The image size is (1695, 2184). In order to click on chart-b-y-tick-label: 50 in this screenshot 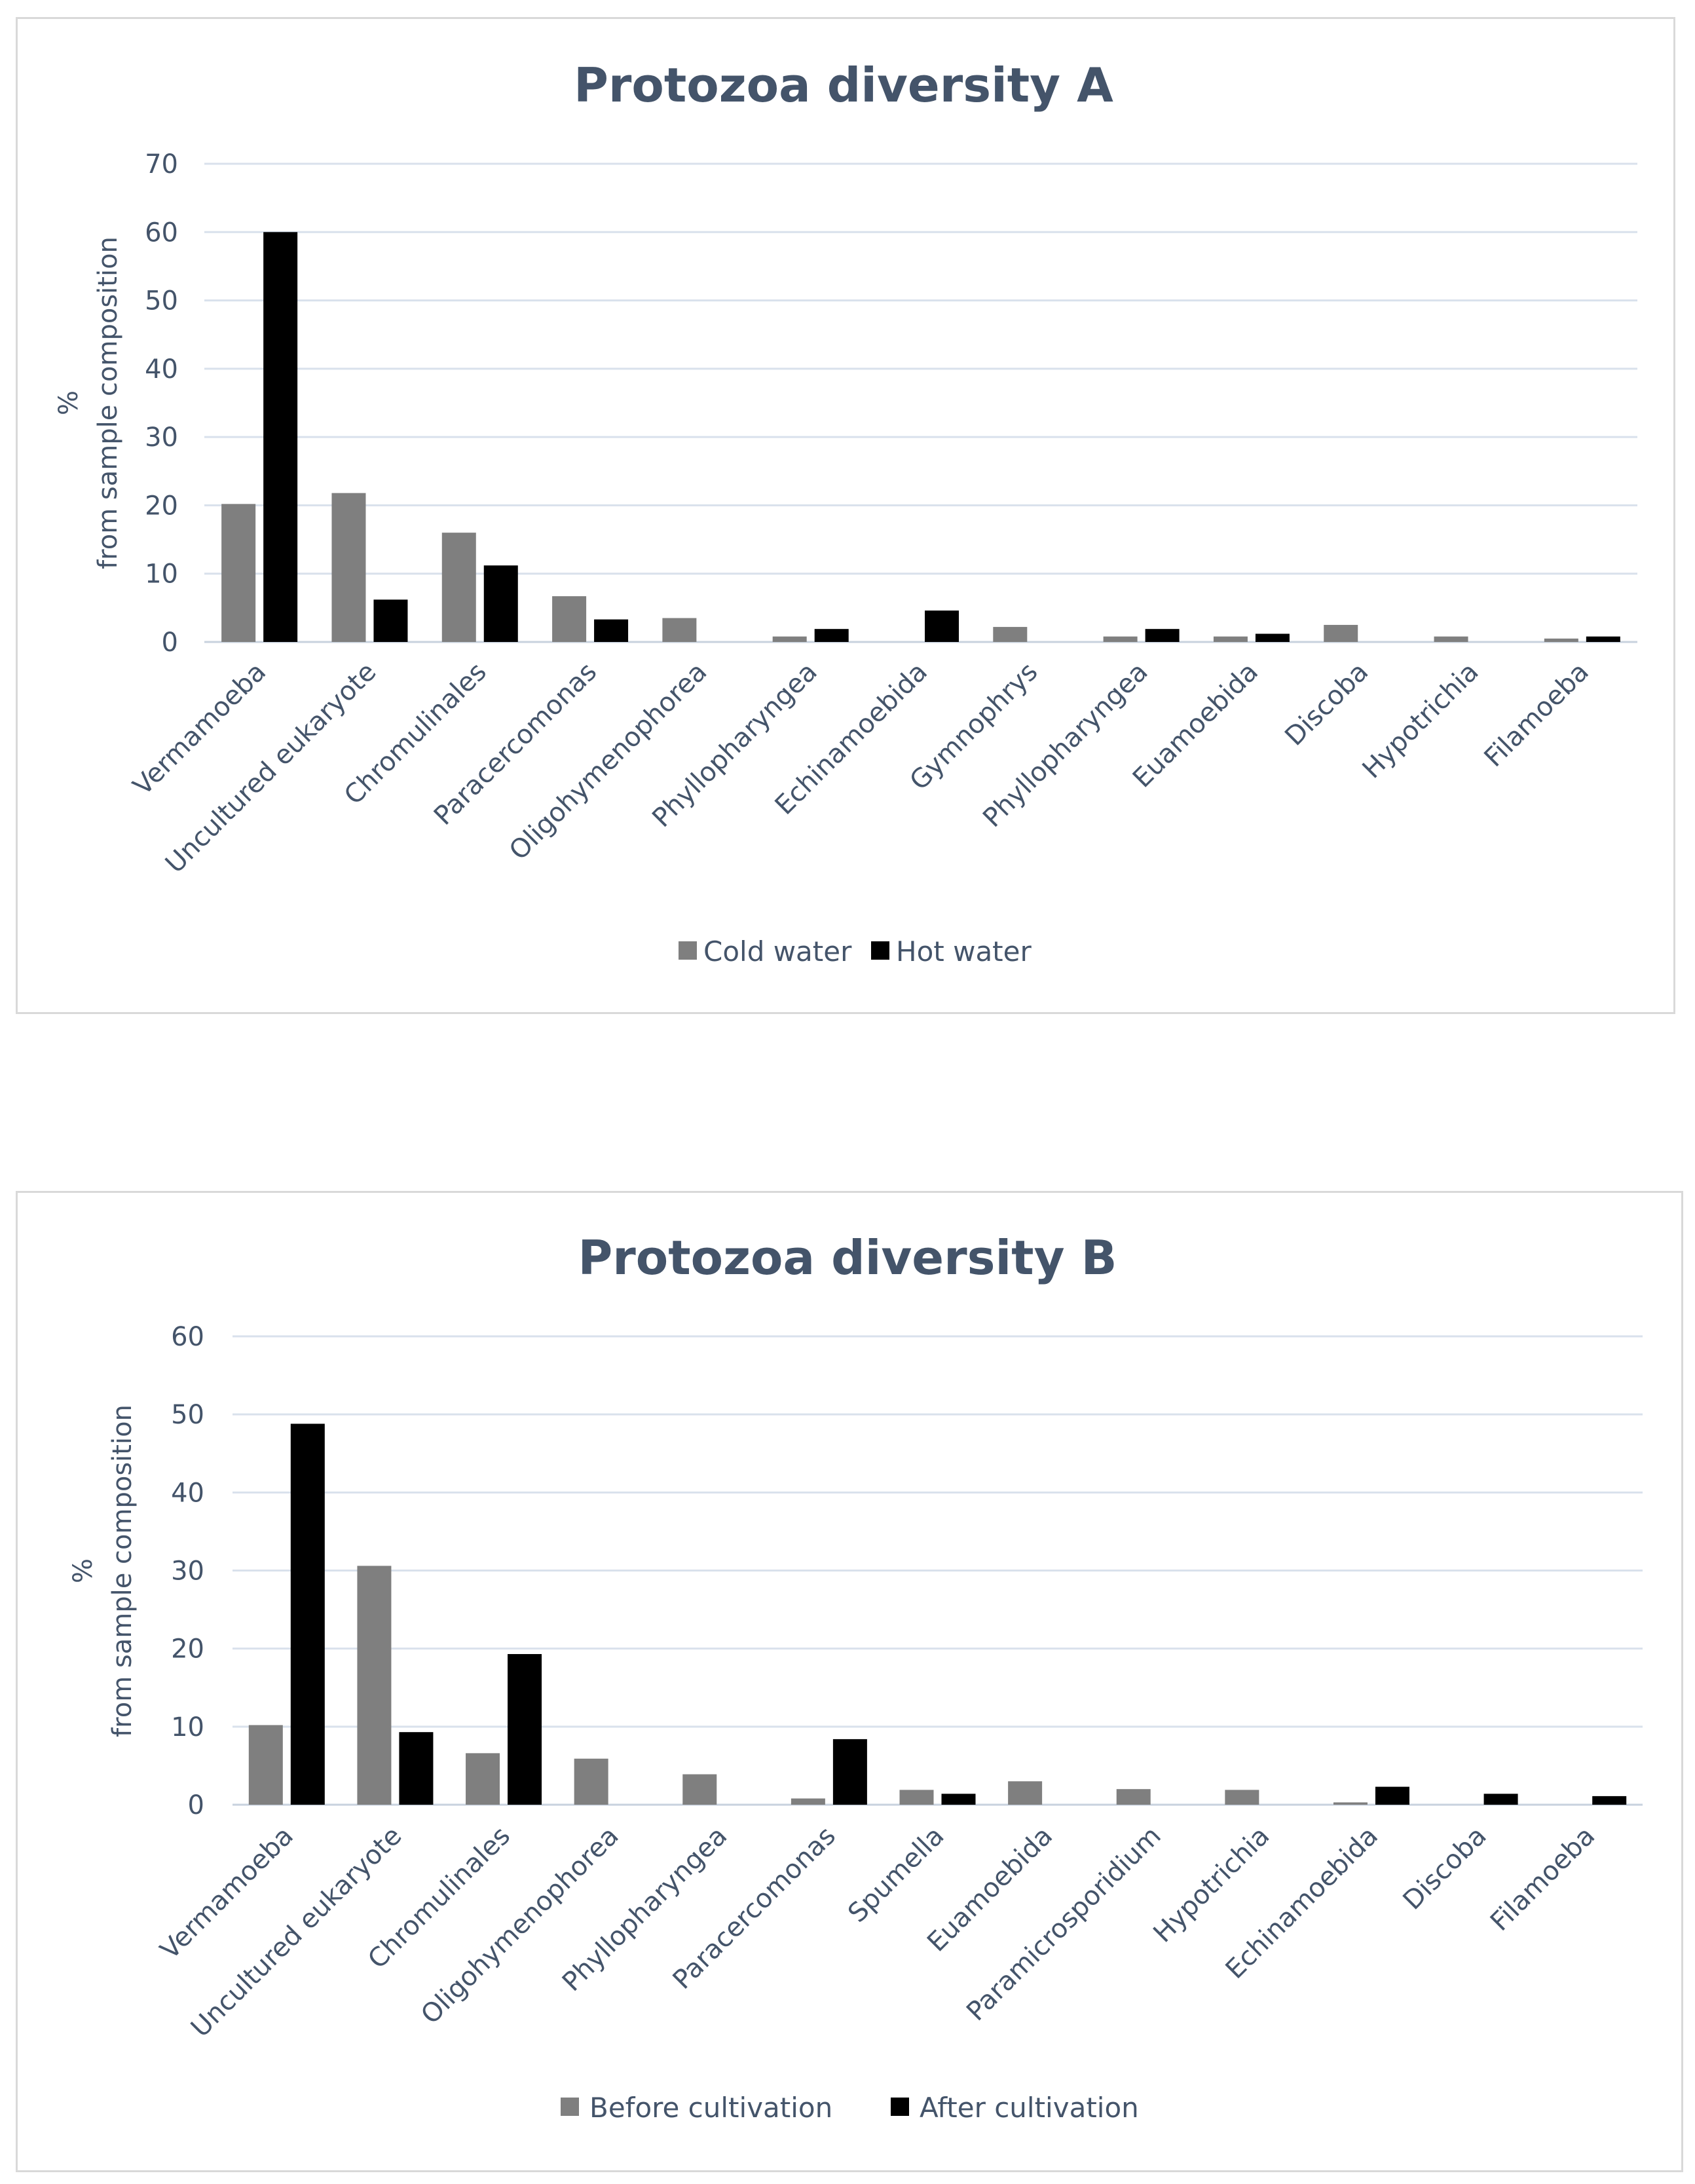, I will do `click(187, 1415)`.